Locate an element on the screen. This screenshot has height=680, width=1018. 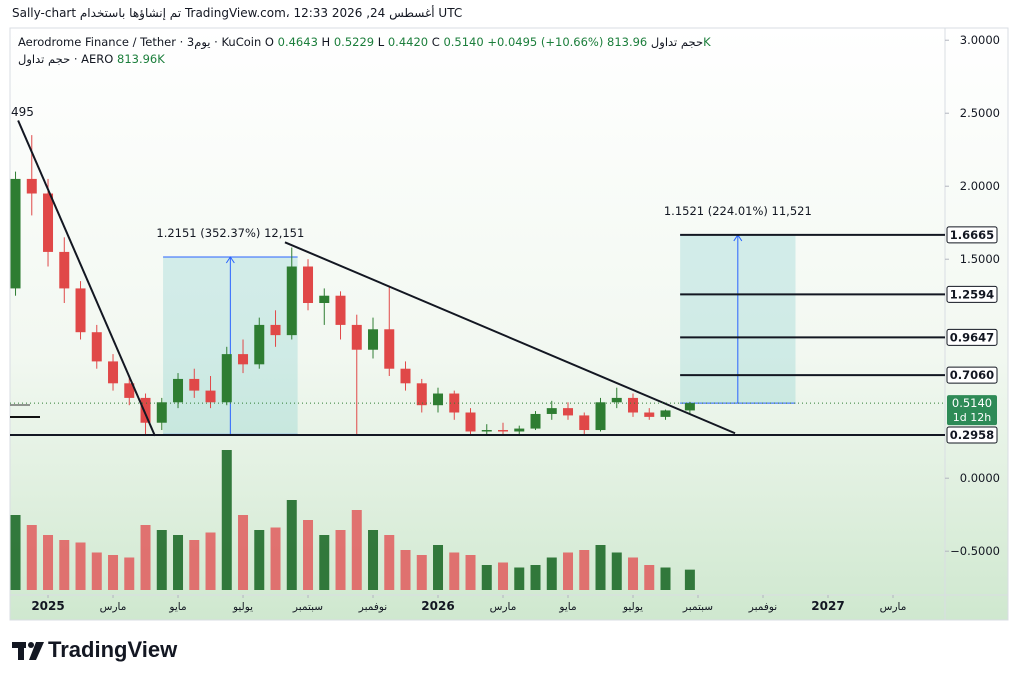
measure-arrowhead is located at coordinates (230, 260).